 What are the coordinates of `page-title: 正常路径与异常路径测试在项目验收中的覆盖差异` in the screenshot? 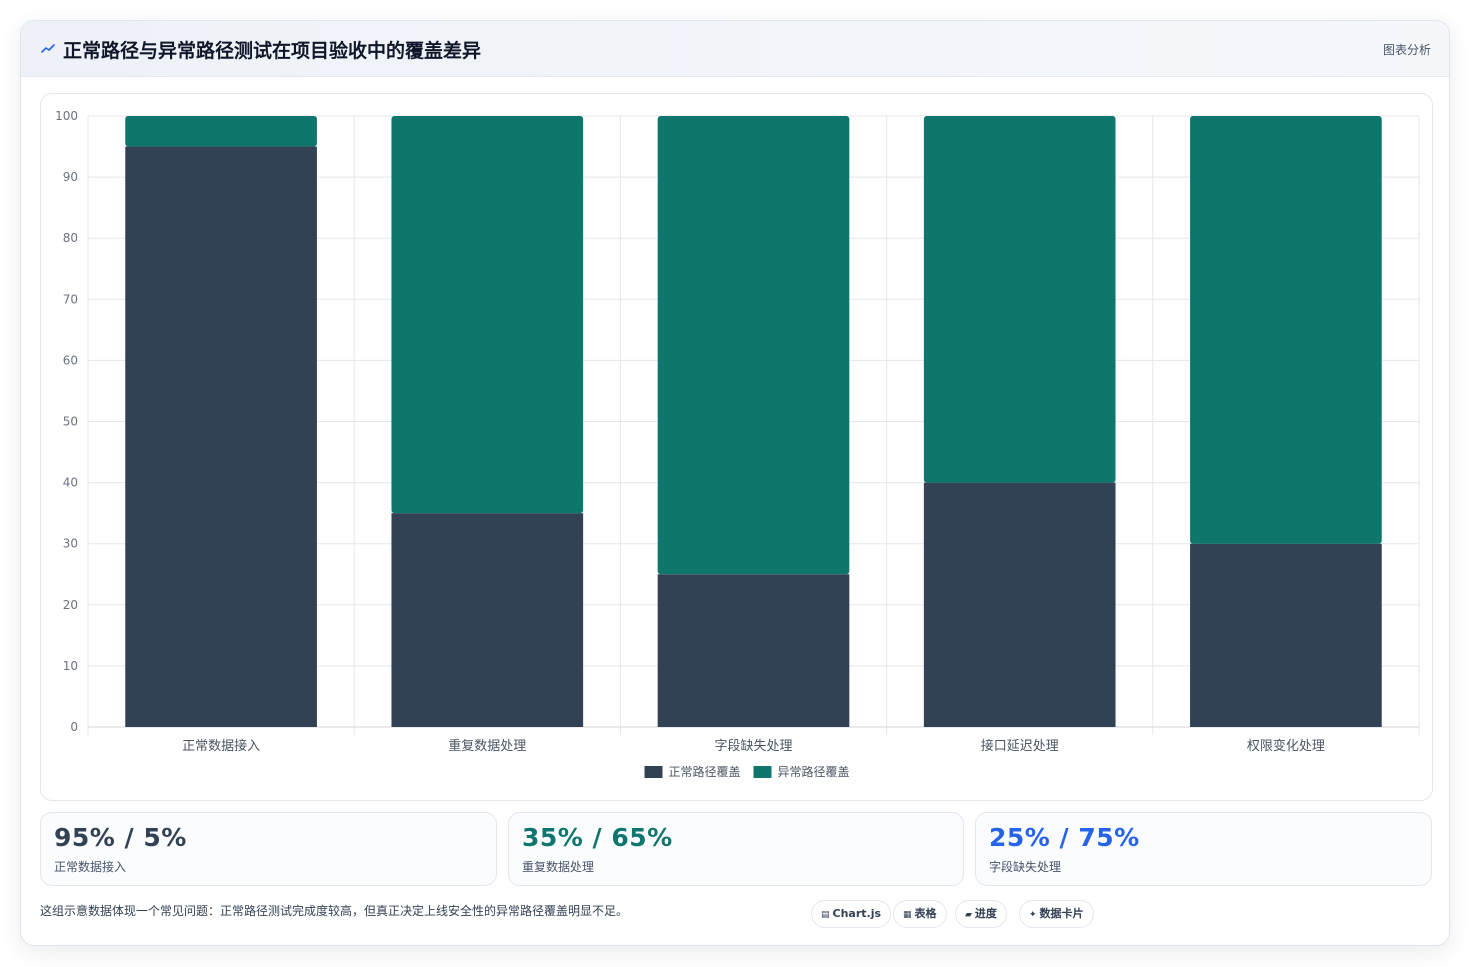 It's located at (272, 51).